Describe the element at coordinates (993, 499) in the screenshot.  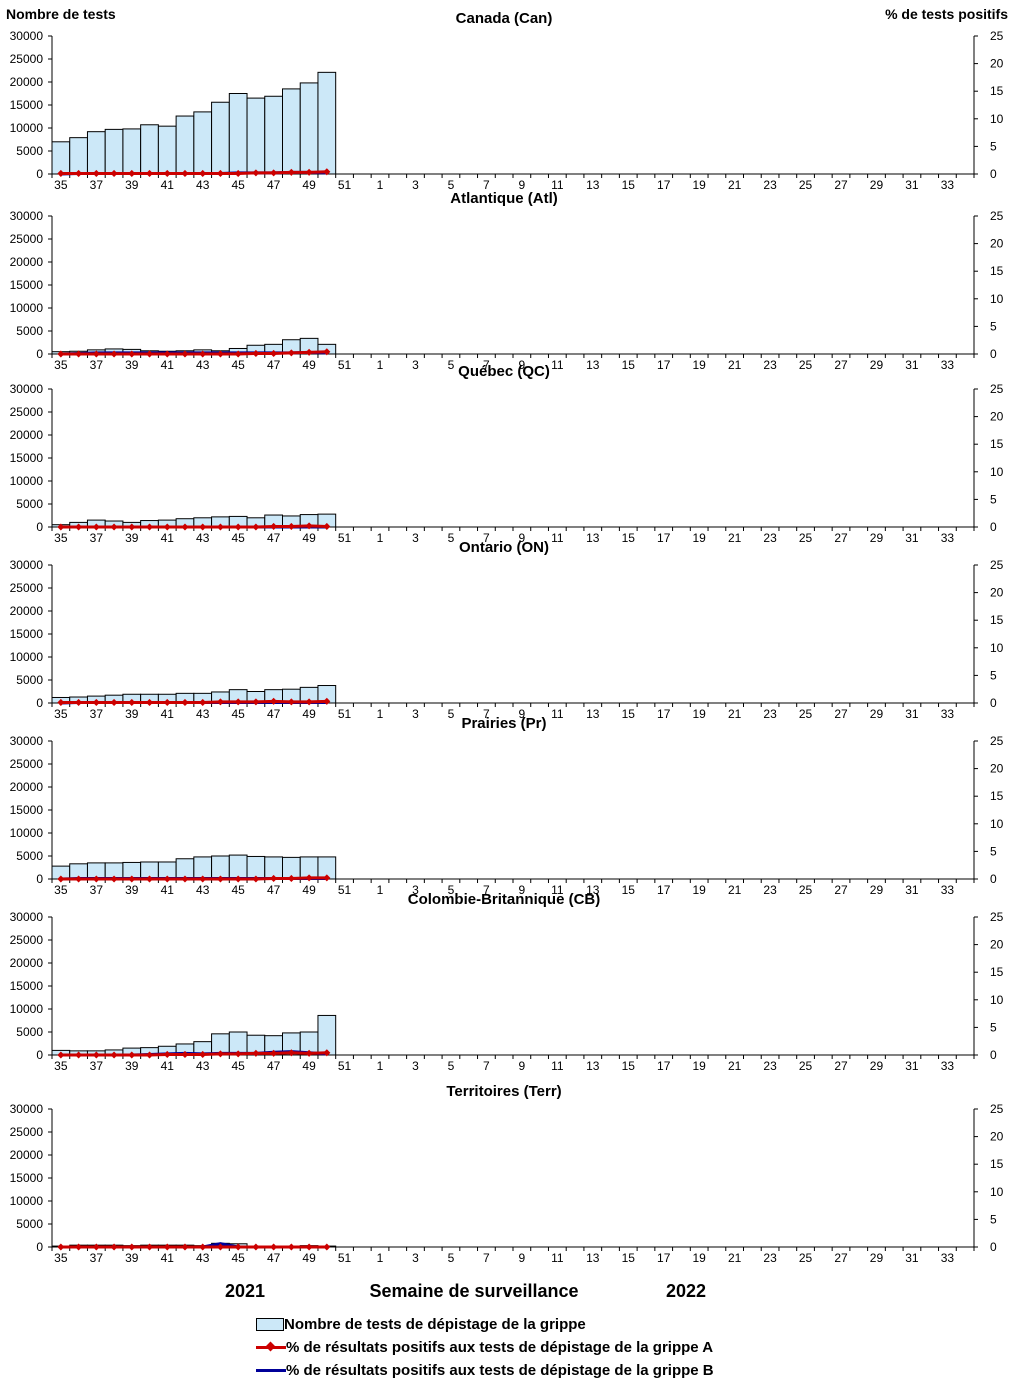
I see `right-tick-label: 5` at that location.